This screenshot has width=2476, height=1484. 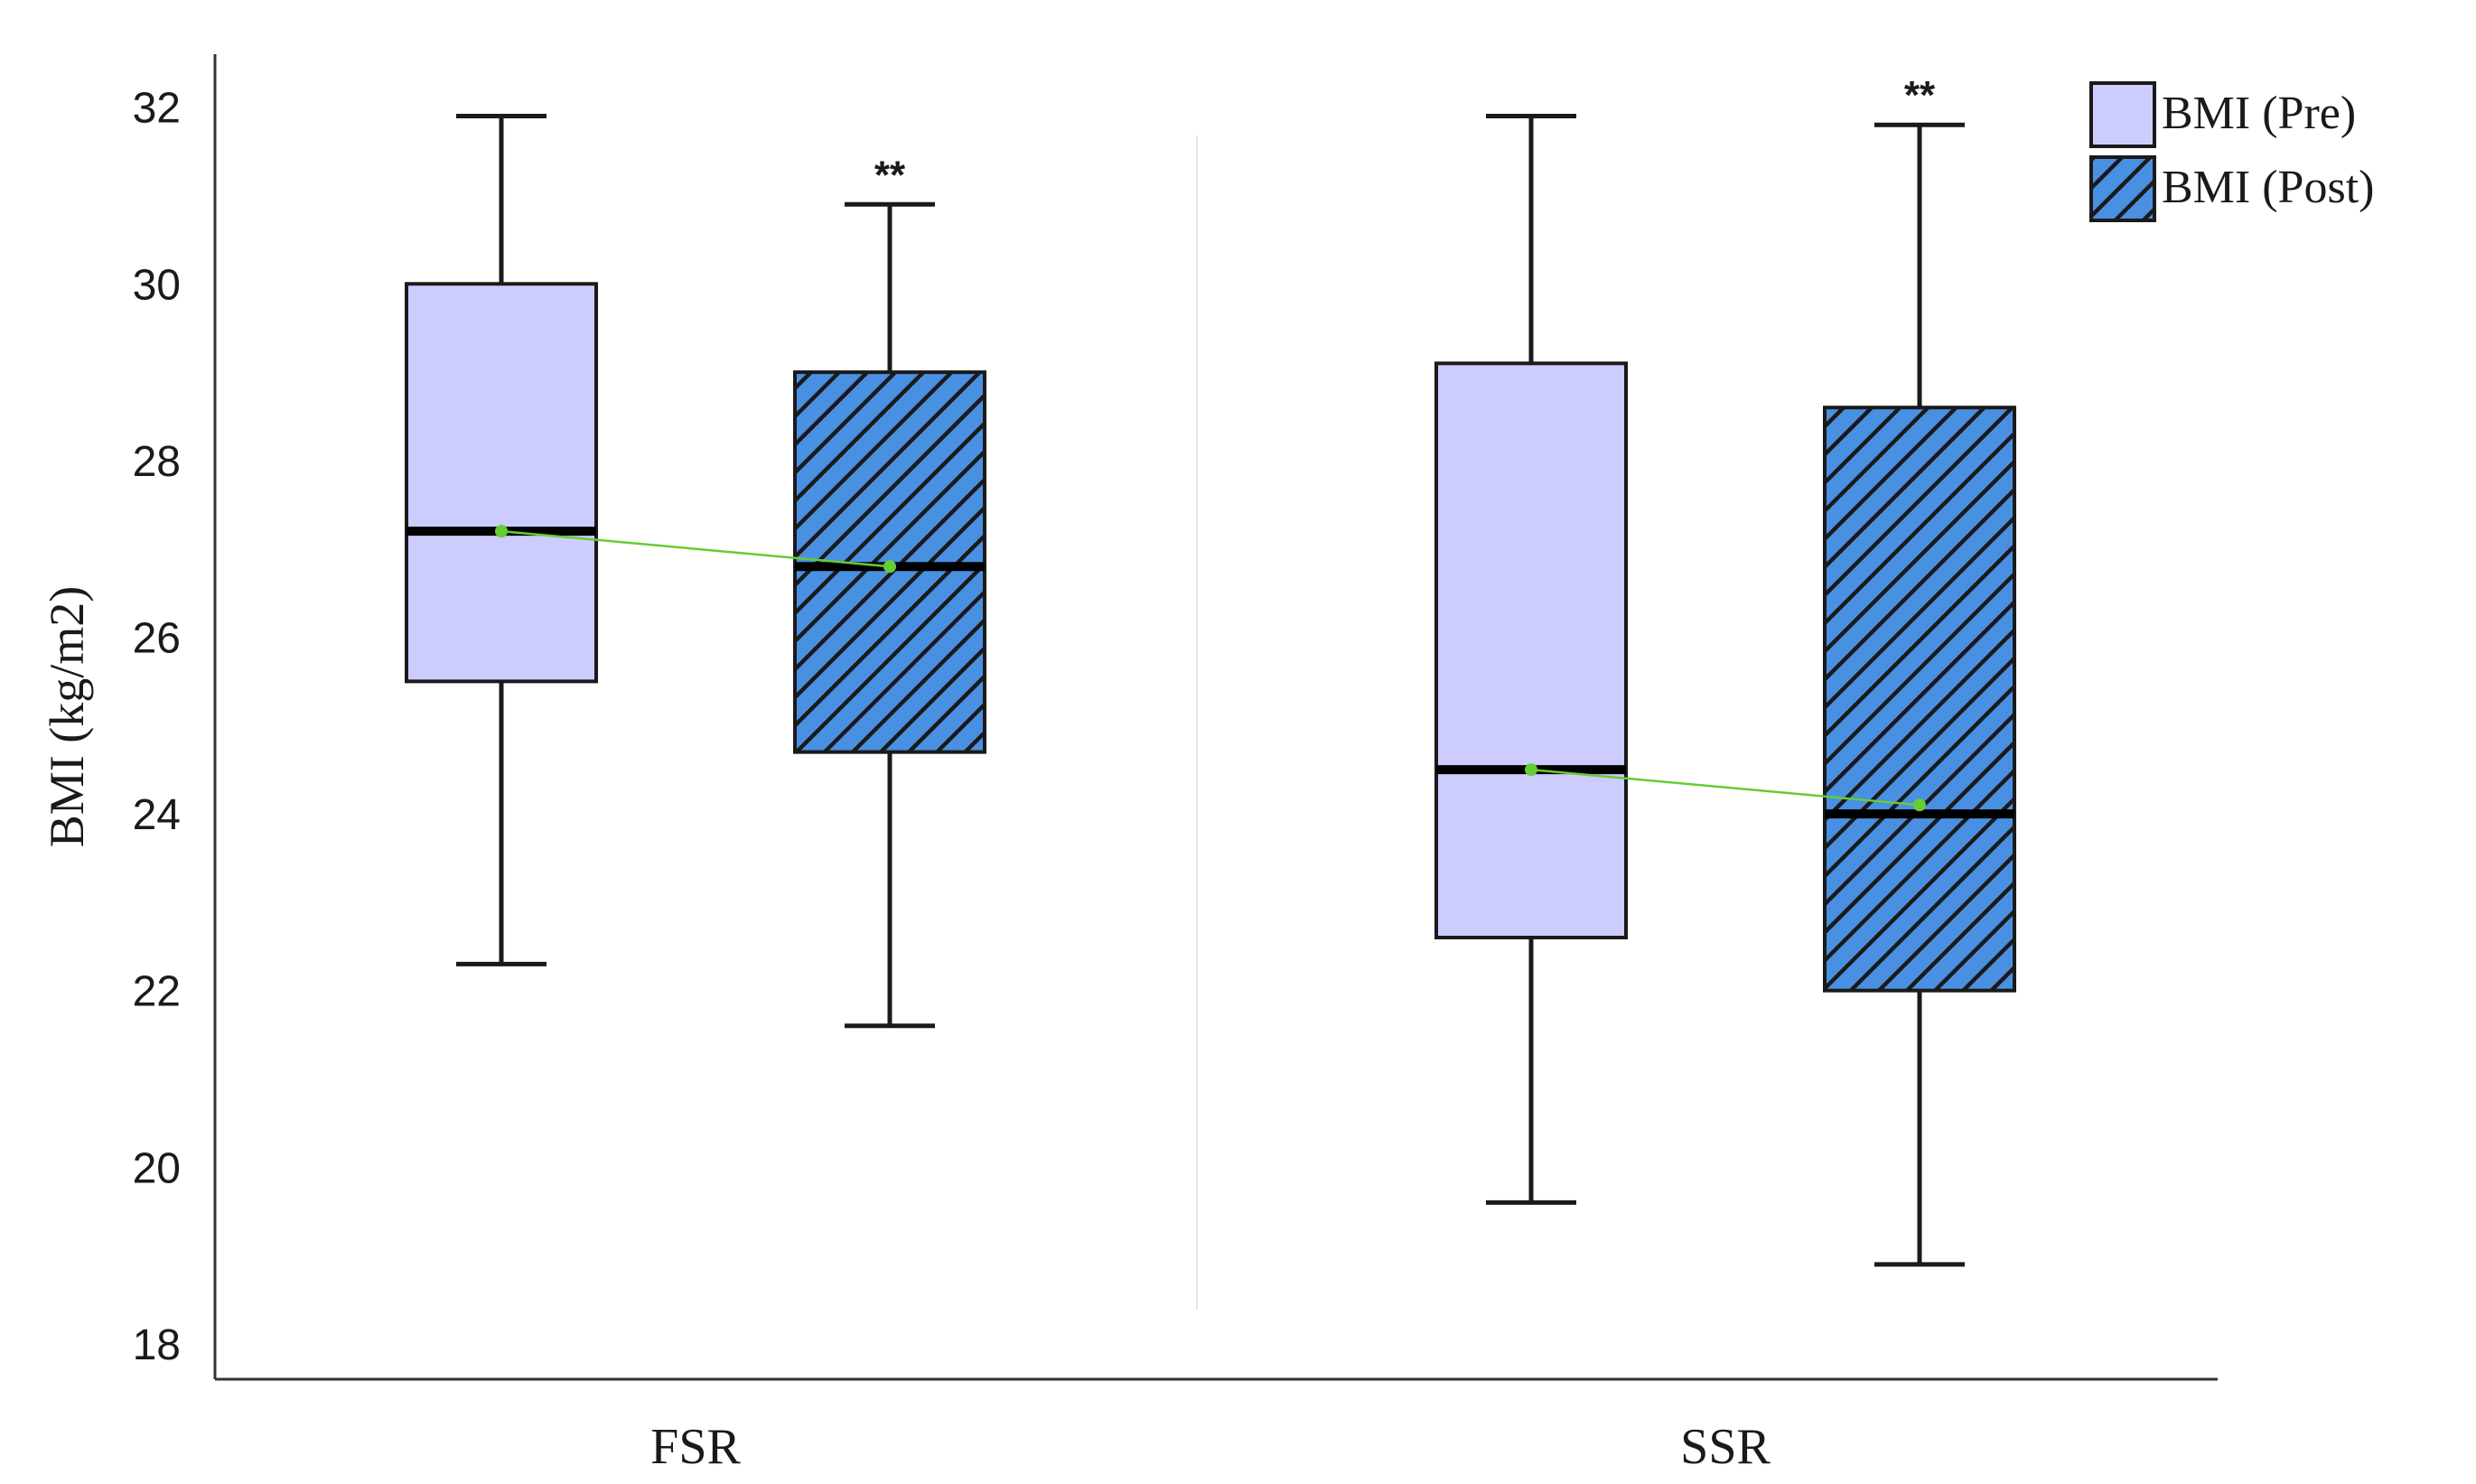 I want to click on legend-label: BMI (Pre), so click(x=2259, y=113).